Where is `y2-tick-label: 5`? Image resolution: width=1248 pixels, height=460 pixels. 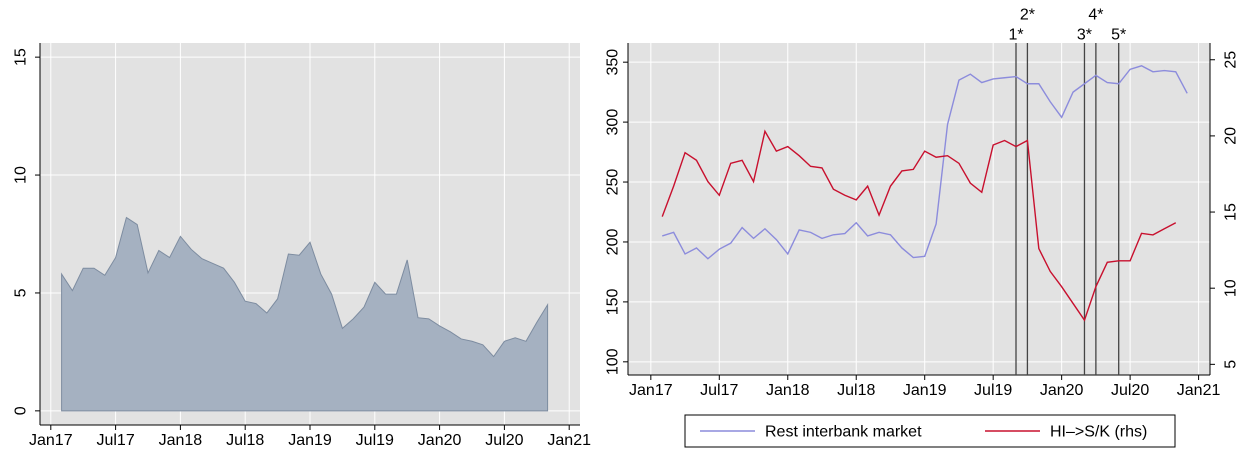
y2-tick-label: 5 is located at coordinates (1231, 364).